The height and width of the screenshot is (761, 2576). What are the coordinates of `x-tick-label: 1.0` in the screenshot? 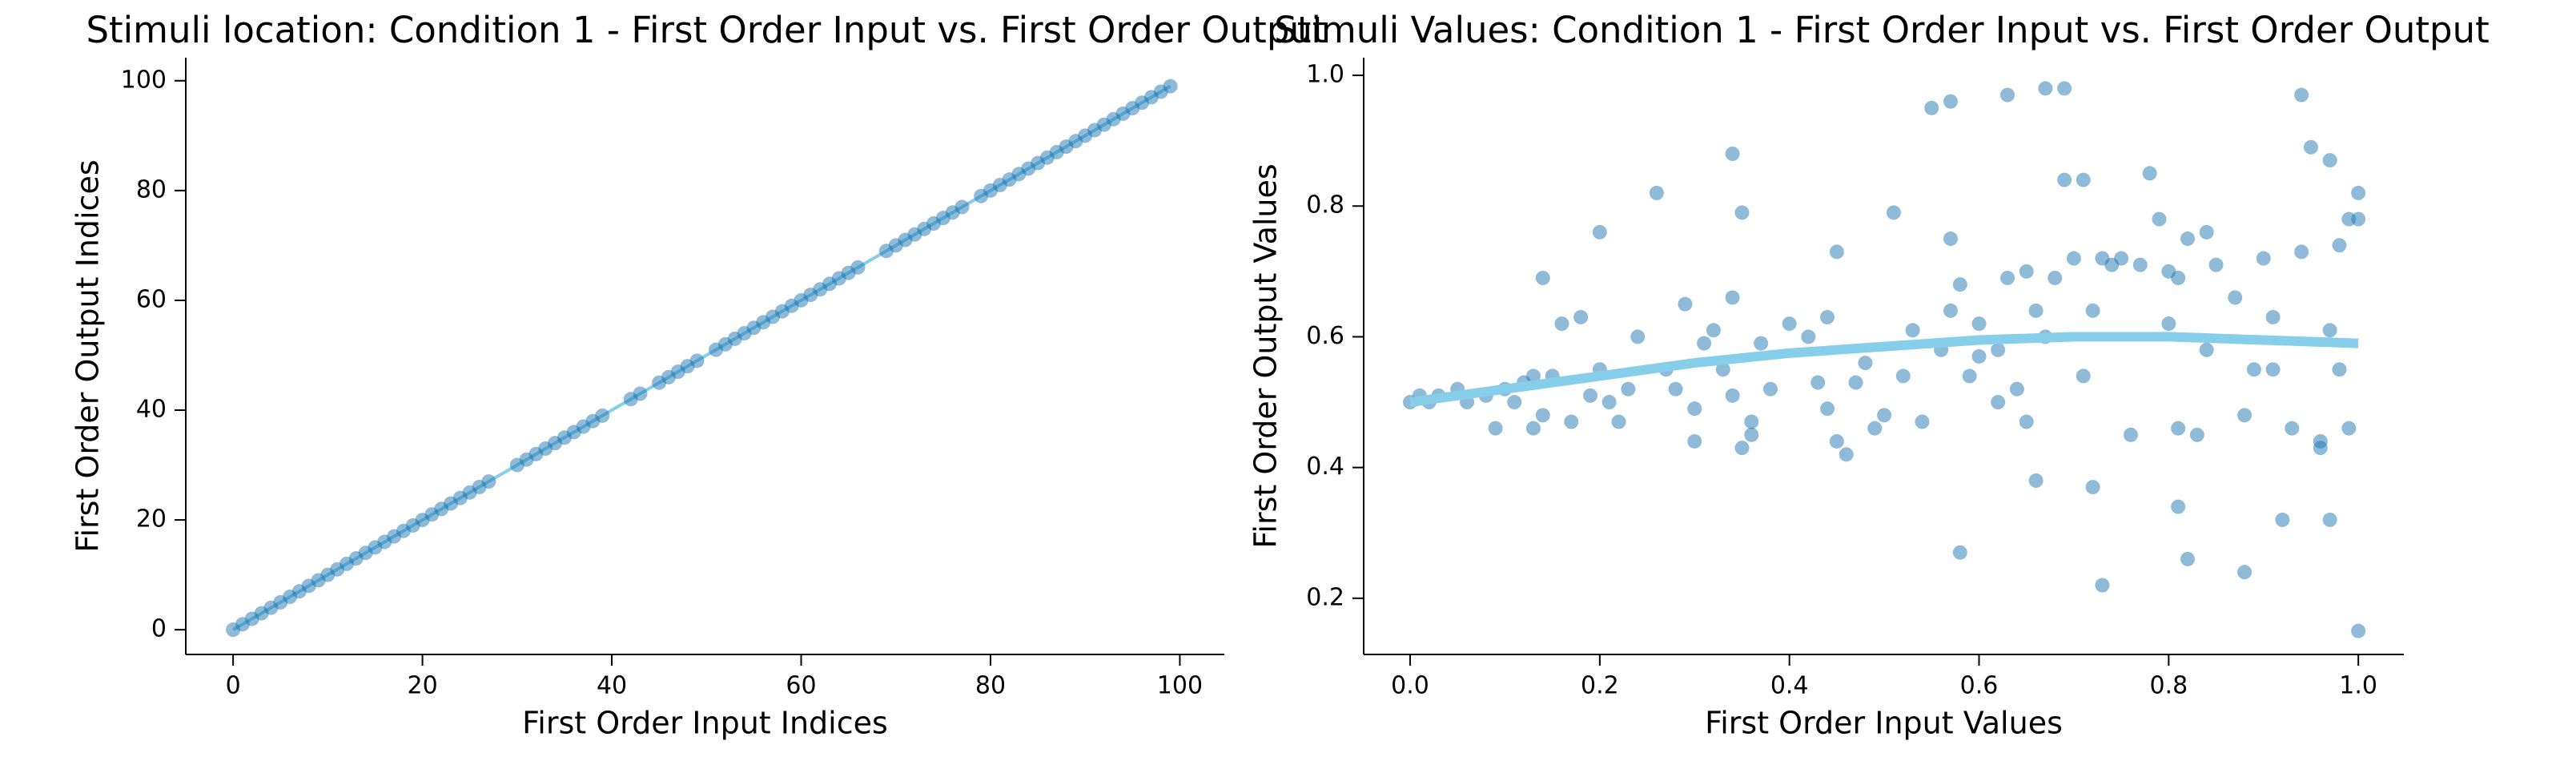 It's located at (2358, 686).